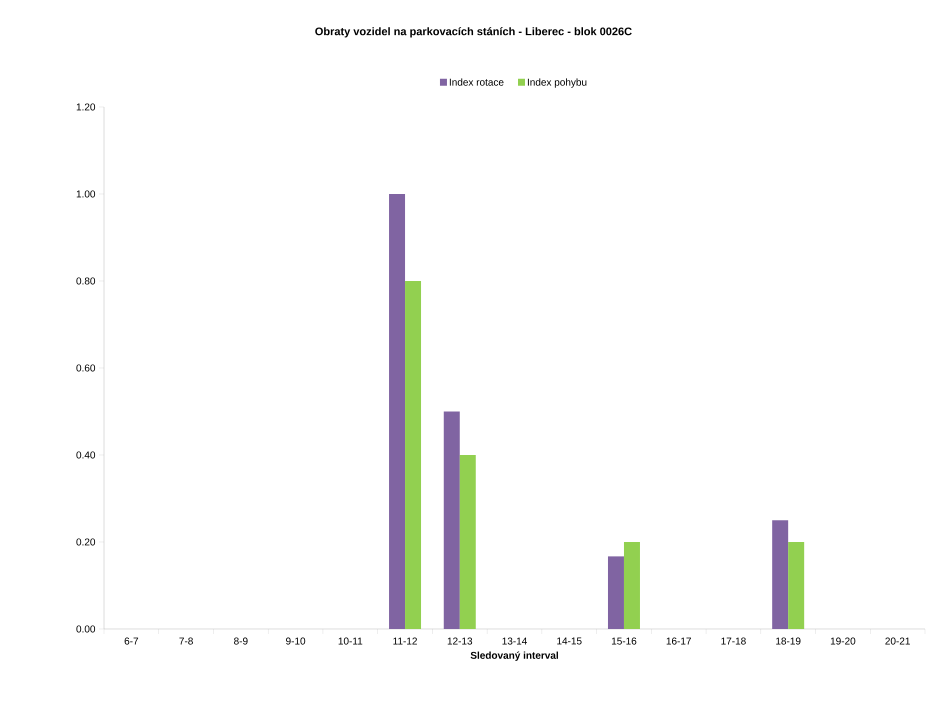  Describe the element at coordinates (86, 542) in the screenshot. I see `y-tick-label: 0.20` at that location.